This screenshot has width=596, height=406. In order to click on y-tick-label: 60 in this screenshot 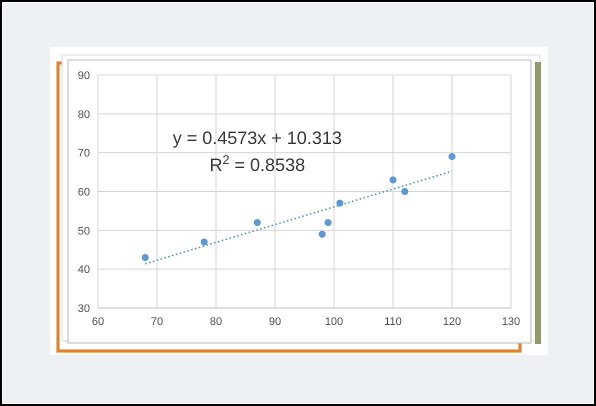, I will do `click(84, 192)`.